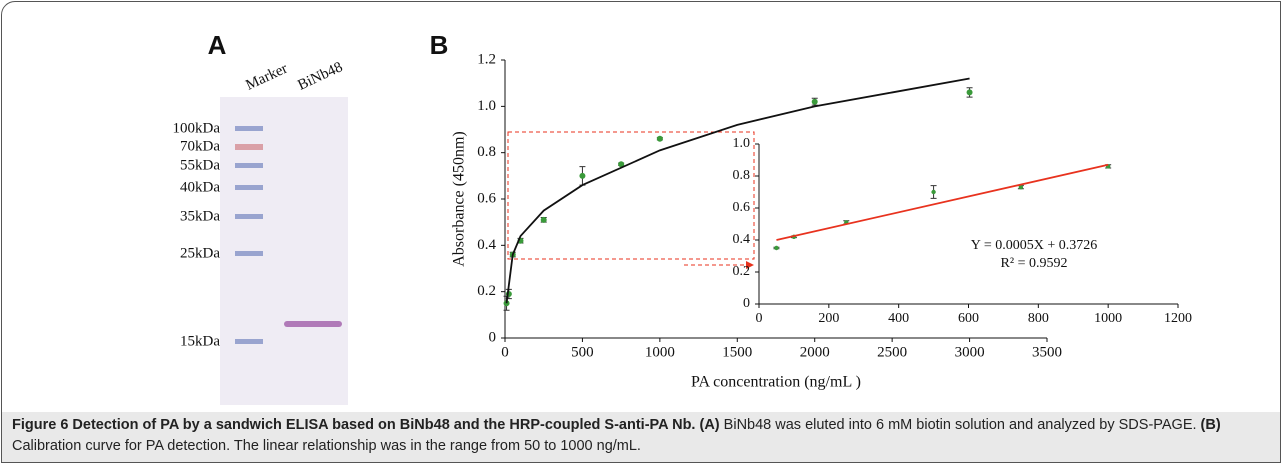  I want to click on y-axis-label: Absorbance (450nm), so click(459, 199).